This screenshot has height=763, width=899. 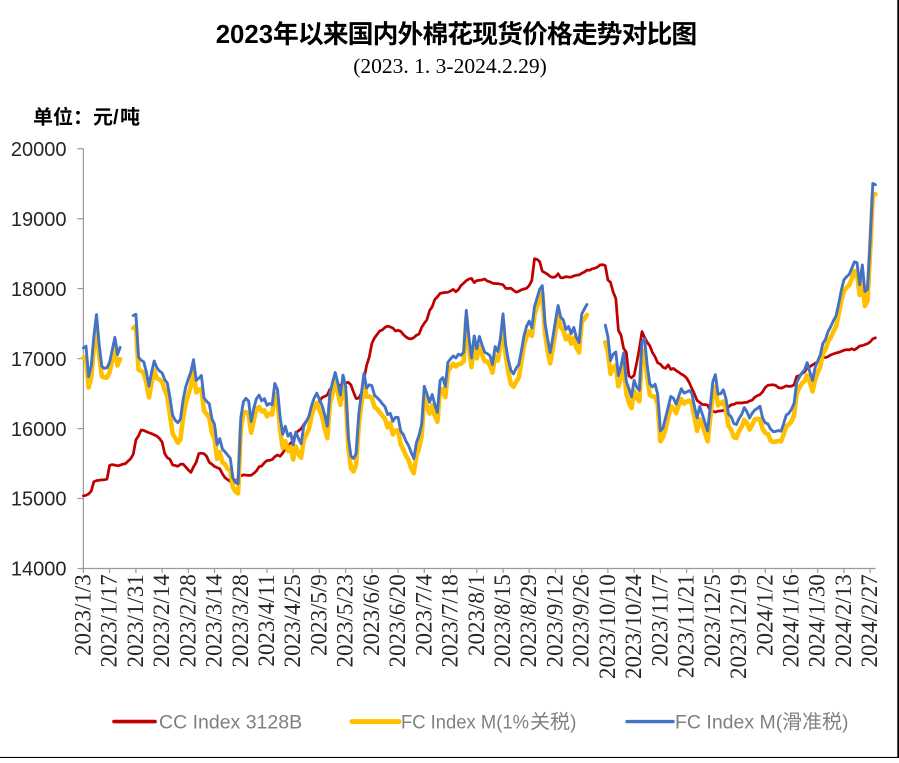 I want to click on svg-text: 2023/9/26, so click(x=581, y=620).